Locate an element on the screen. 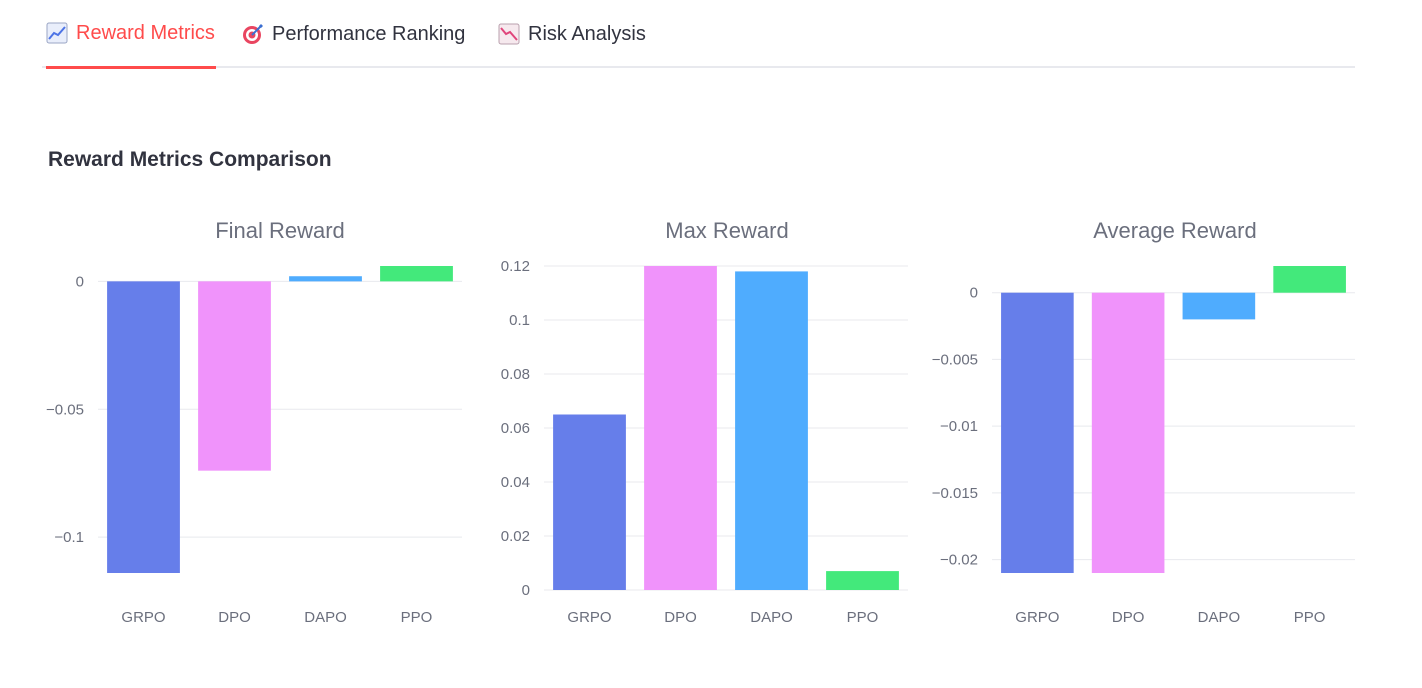 The image size is (1422, 688). tab-label: Performance Ranking is located at coordinates (369, 33).